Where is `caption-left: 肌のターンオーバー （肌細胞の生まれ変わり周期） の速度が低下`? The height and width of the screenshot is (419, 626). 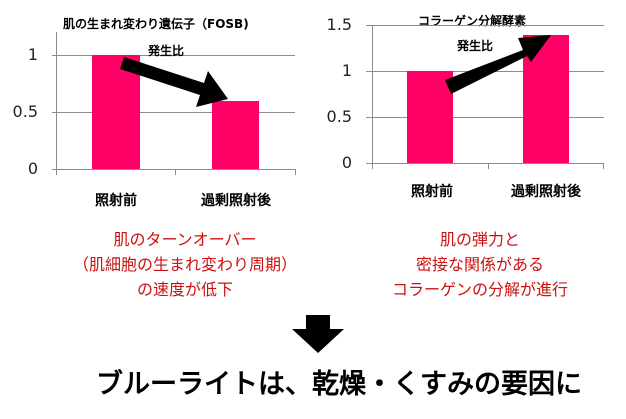 caption-left: 肌のターンオーバー （肌細胞の生まれ変わり周期） の速度が低下 is located at coordinates (185, 264).